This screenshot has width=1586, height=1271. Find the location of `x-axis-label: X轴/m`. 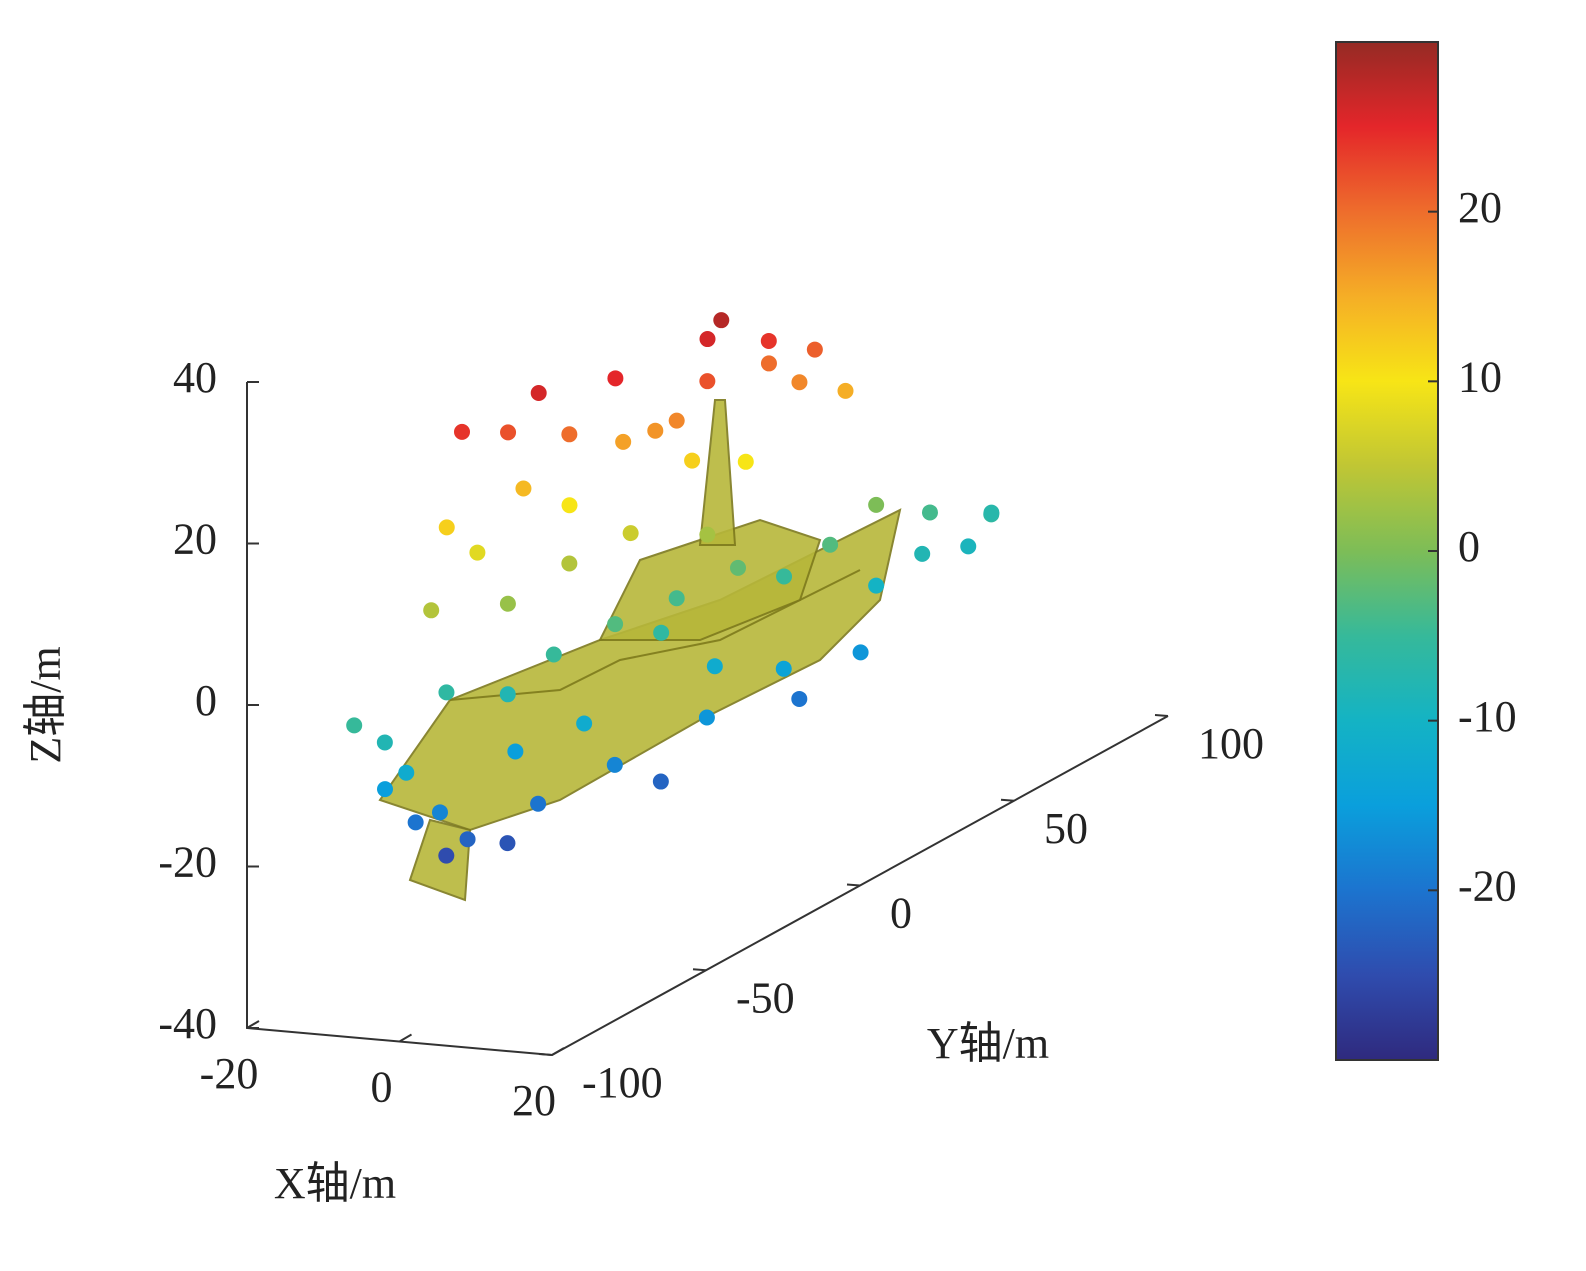

x-axis-label: X轴/m is located at coordinates (335, 1183).